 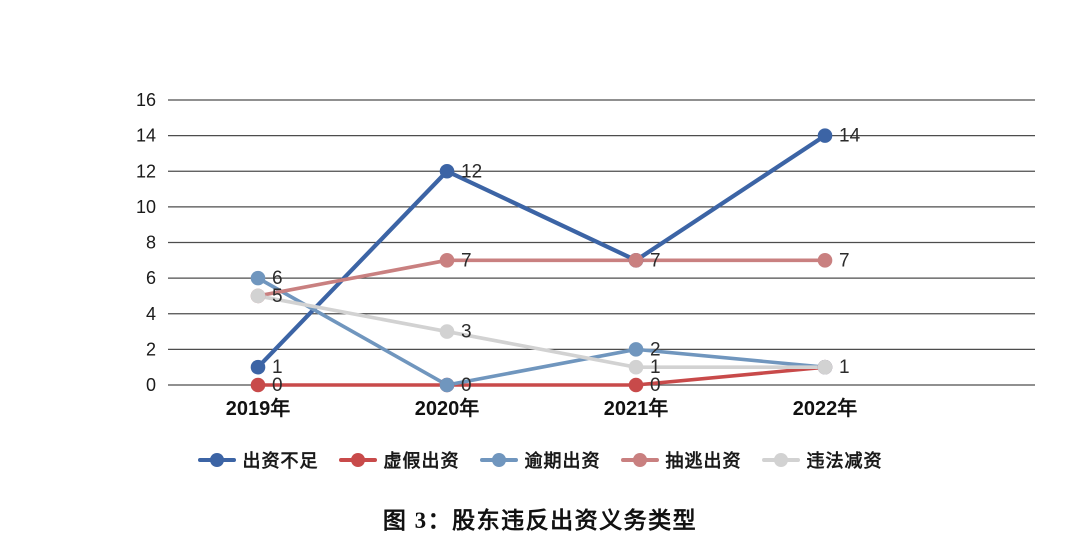 I want to click on data-label-s4-2: 1, so click(x=655, y=367).